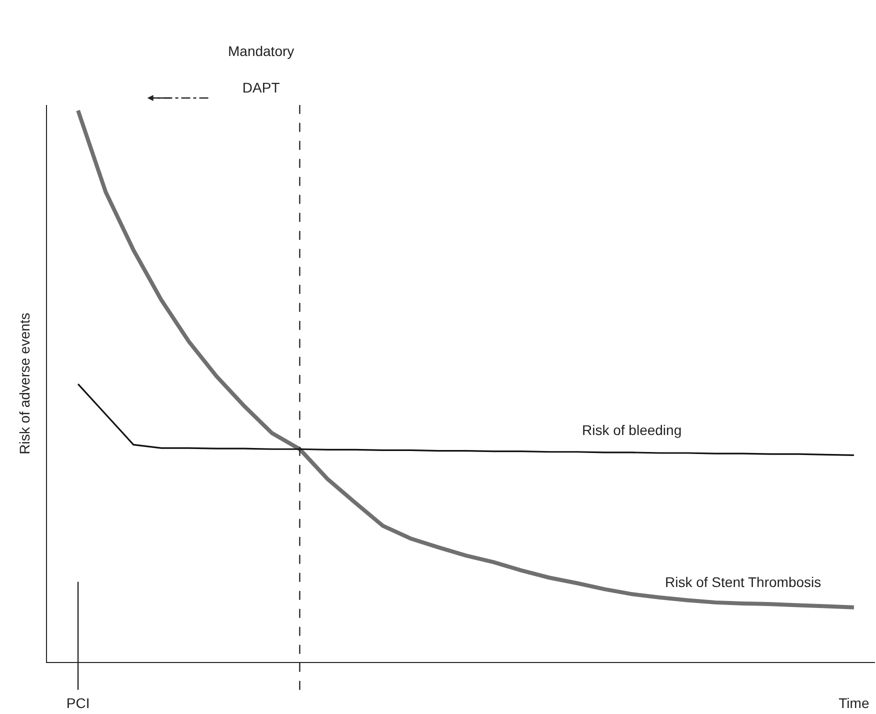 The width and height of the screenshot is (876, 714). What do you see at coordinates (78, 702) in the screenshot?
I see `x-tick-label: PCI` at bounding box center [78, 702].